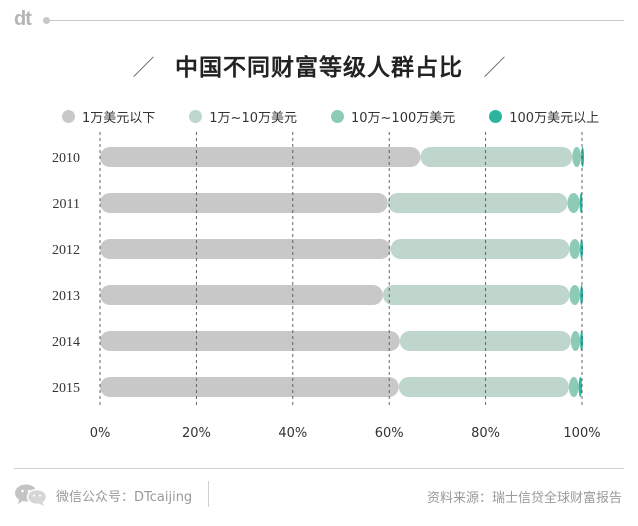  I want to click on x-tick-label: 0%, so click(100, 433).